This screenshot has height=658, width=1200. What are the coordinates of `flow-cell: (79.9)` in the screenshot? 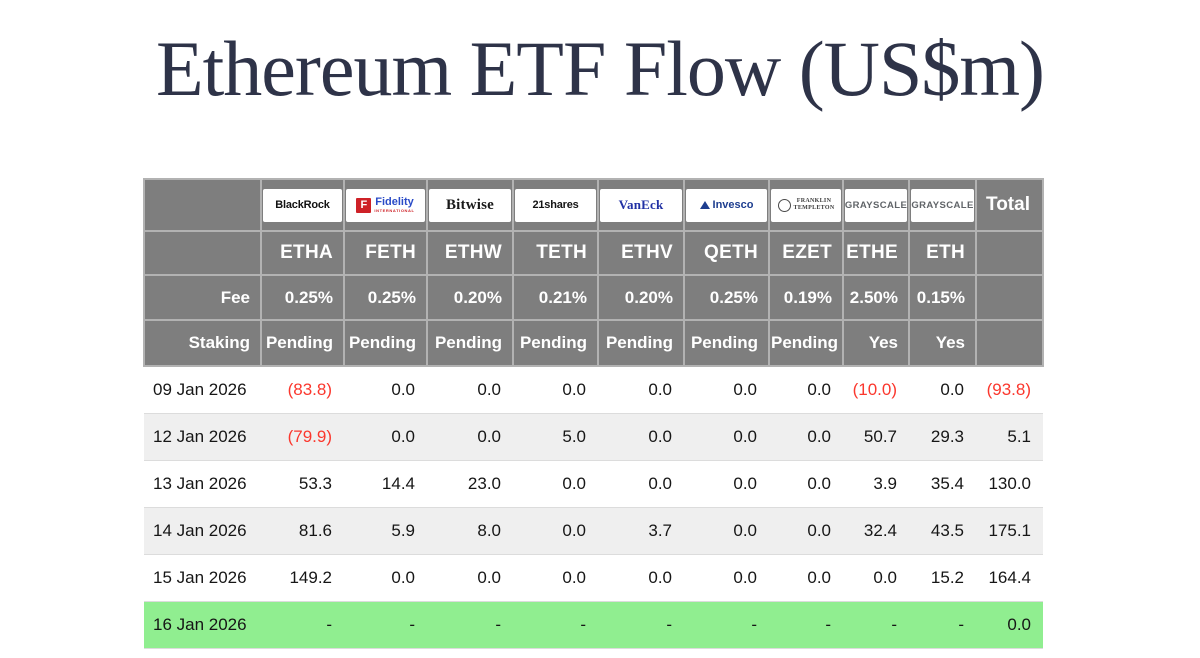 It's located at (309, 436).